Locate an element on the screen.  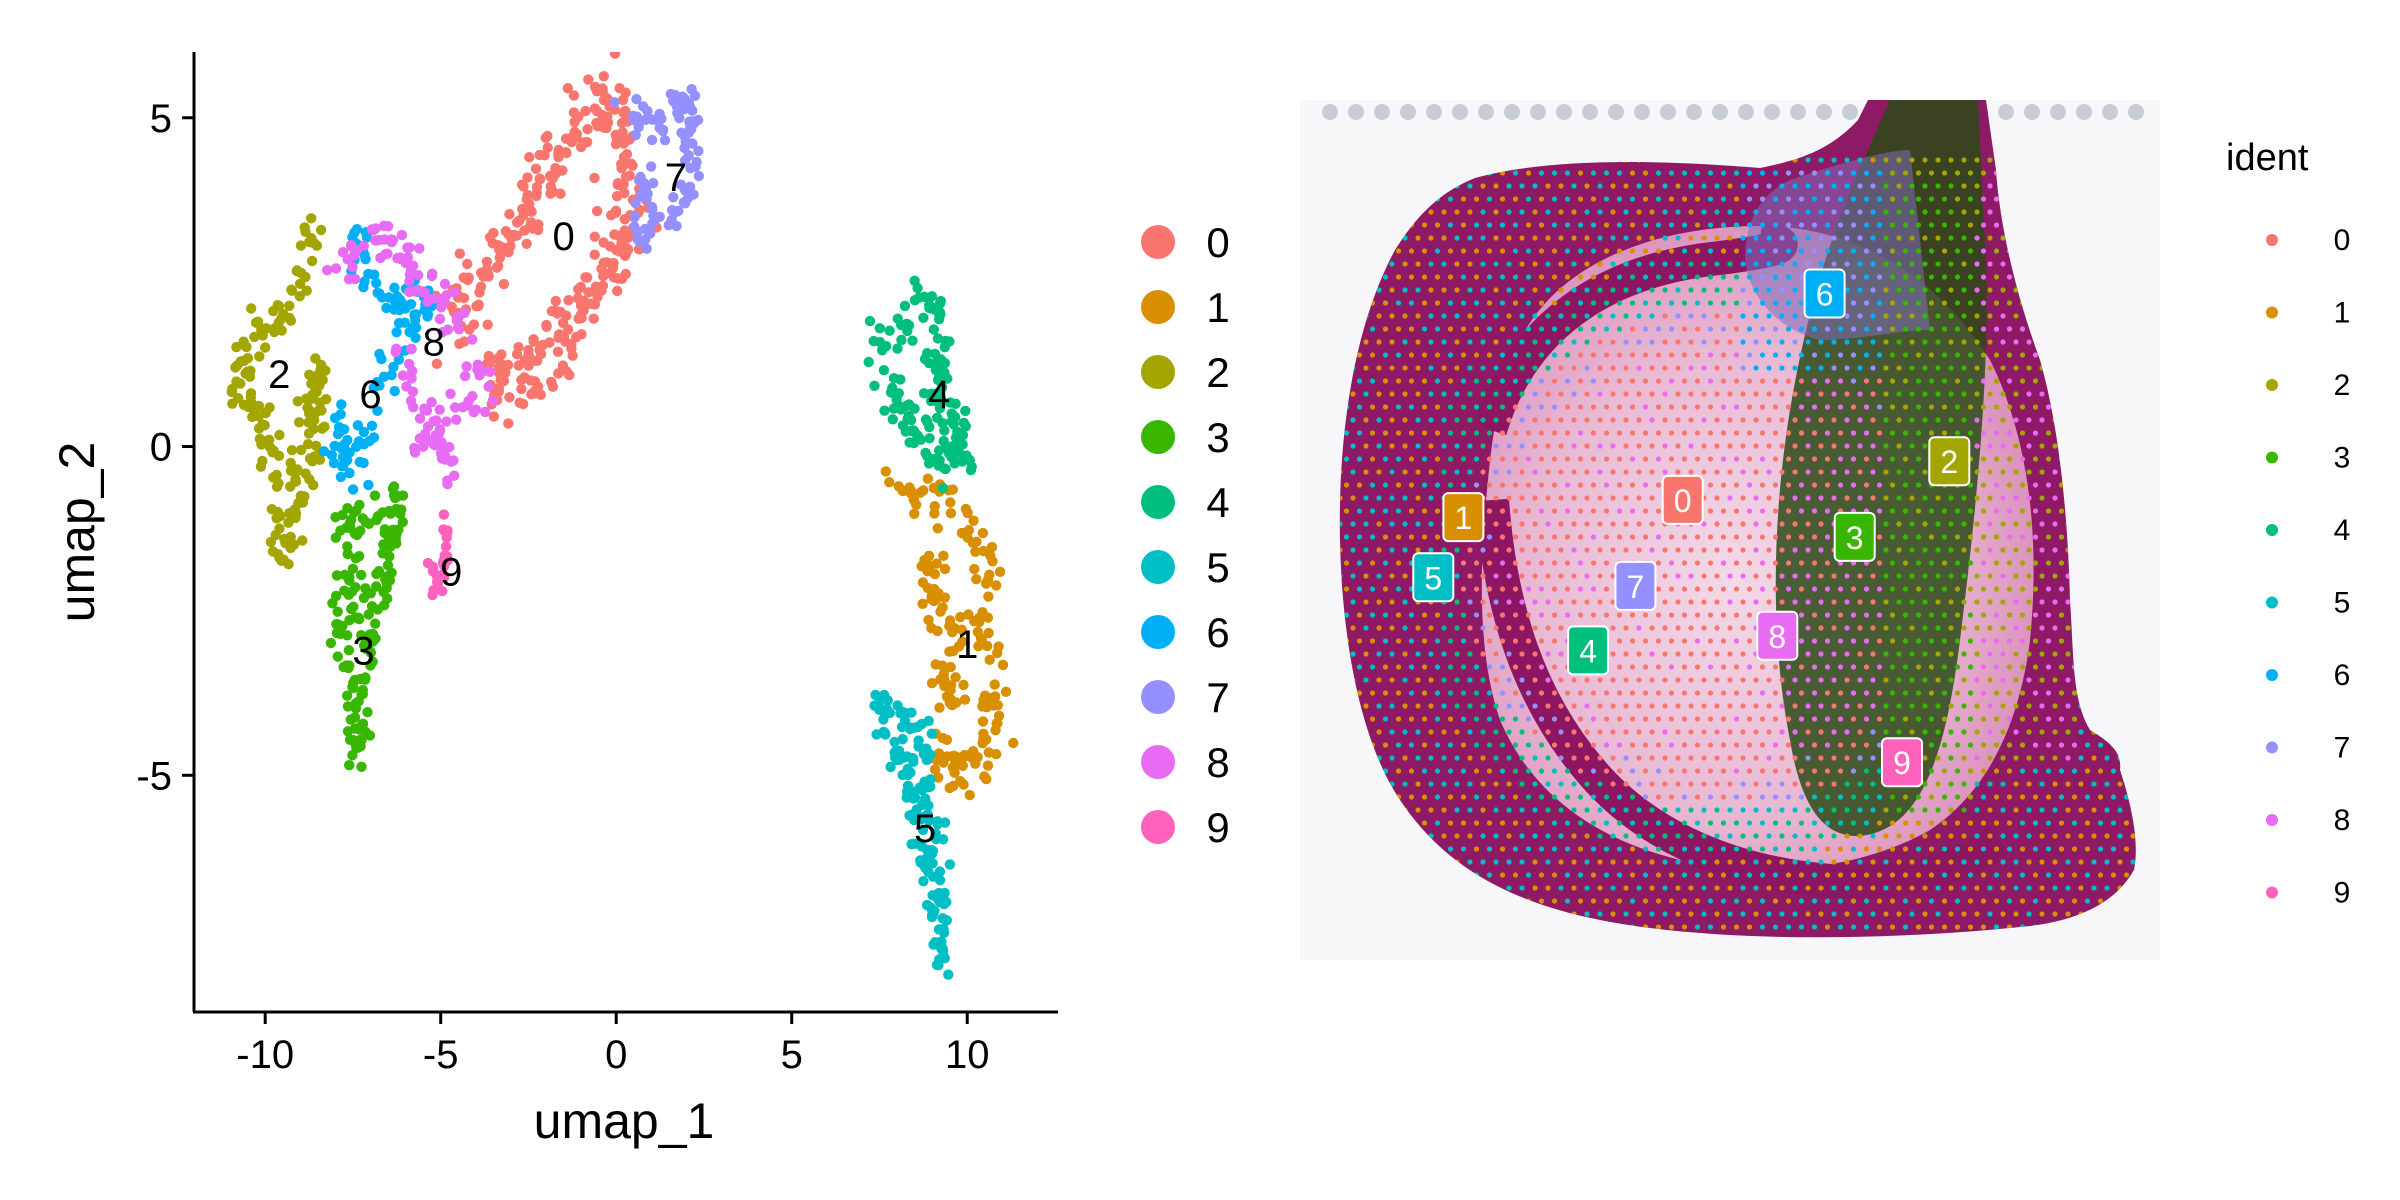
umap-label-cluster-3: 3 is located at coordinates (363, 651).